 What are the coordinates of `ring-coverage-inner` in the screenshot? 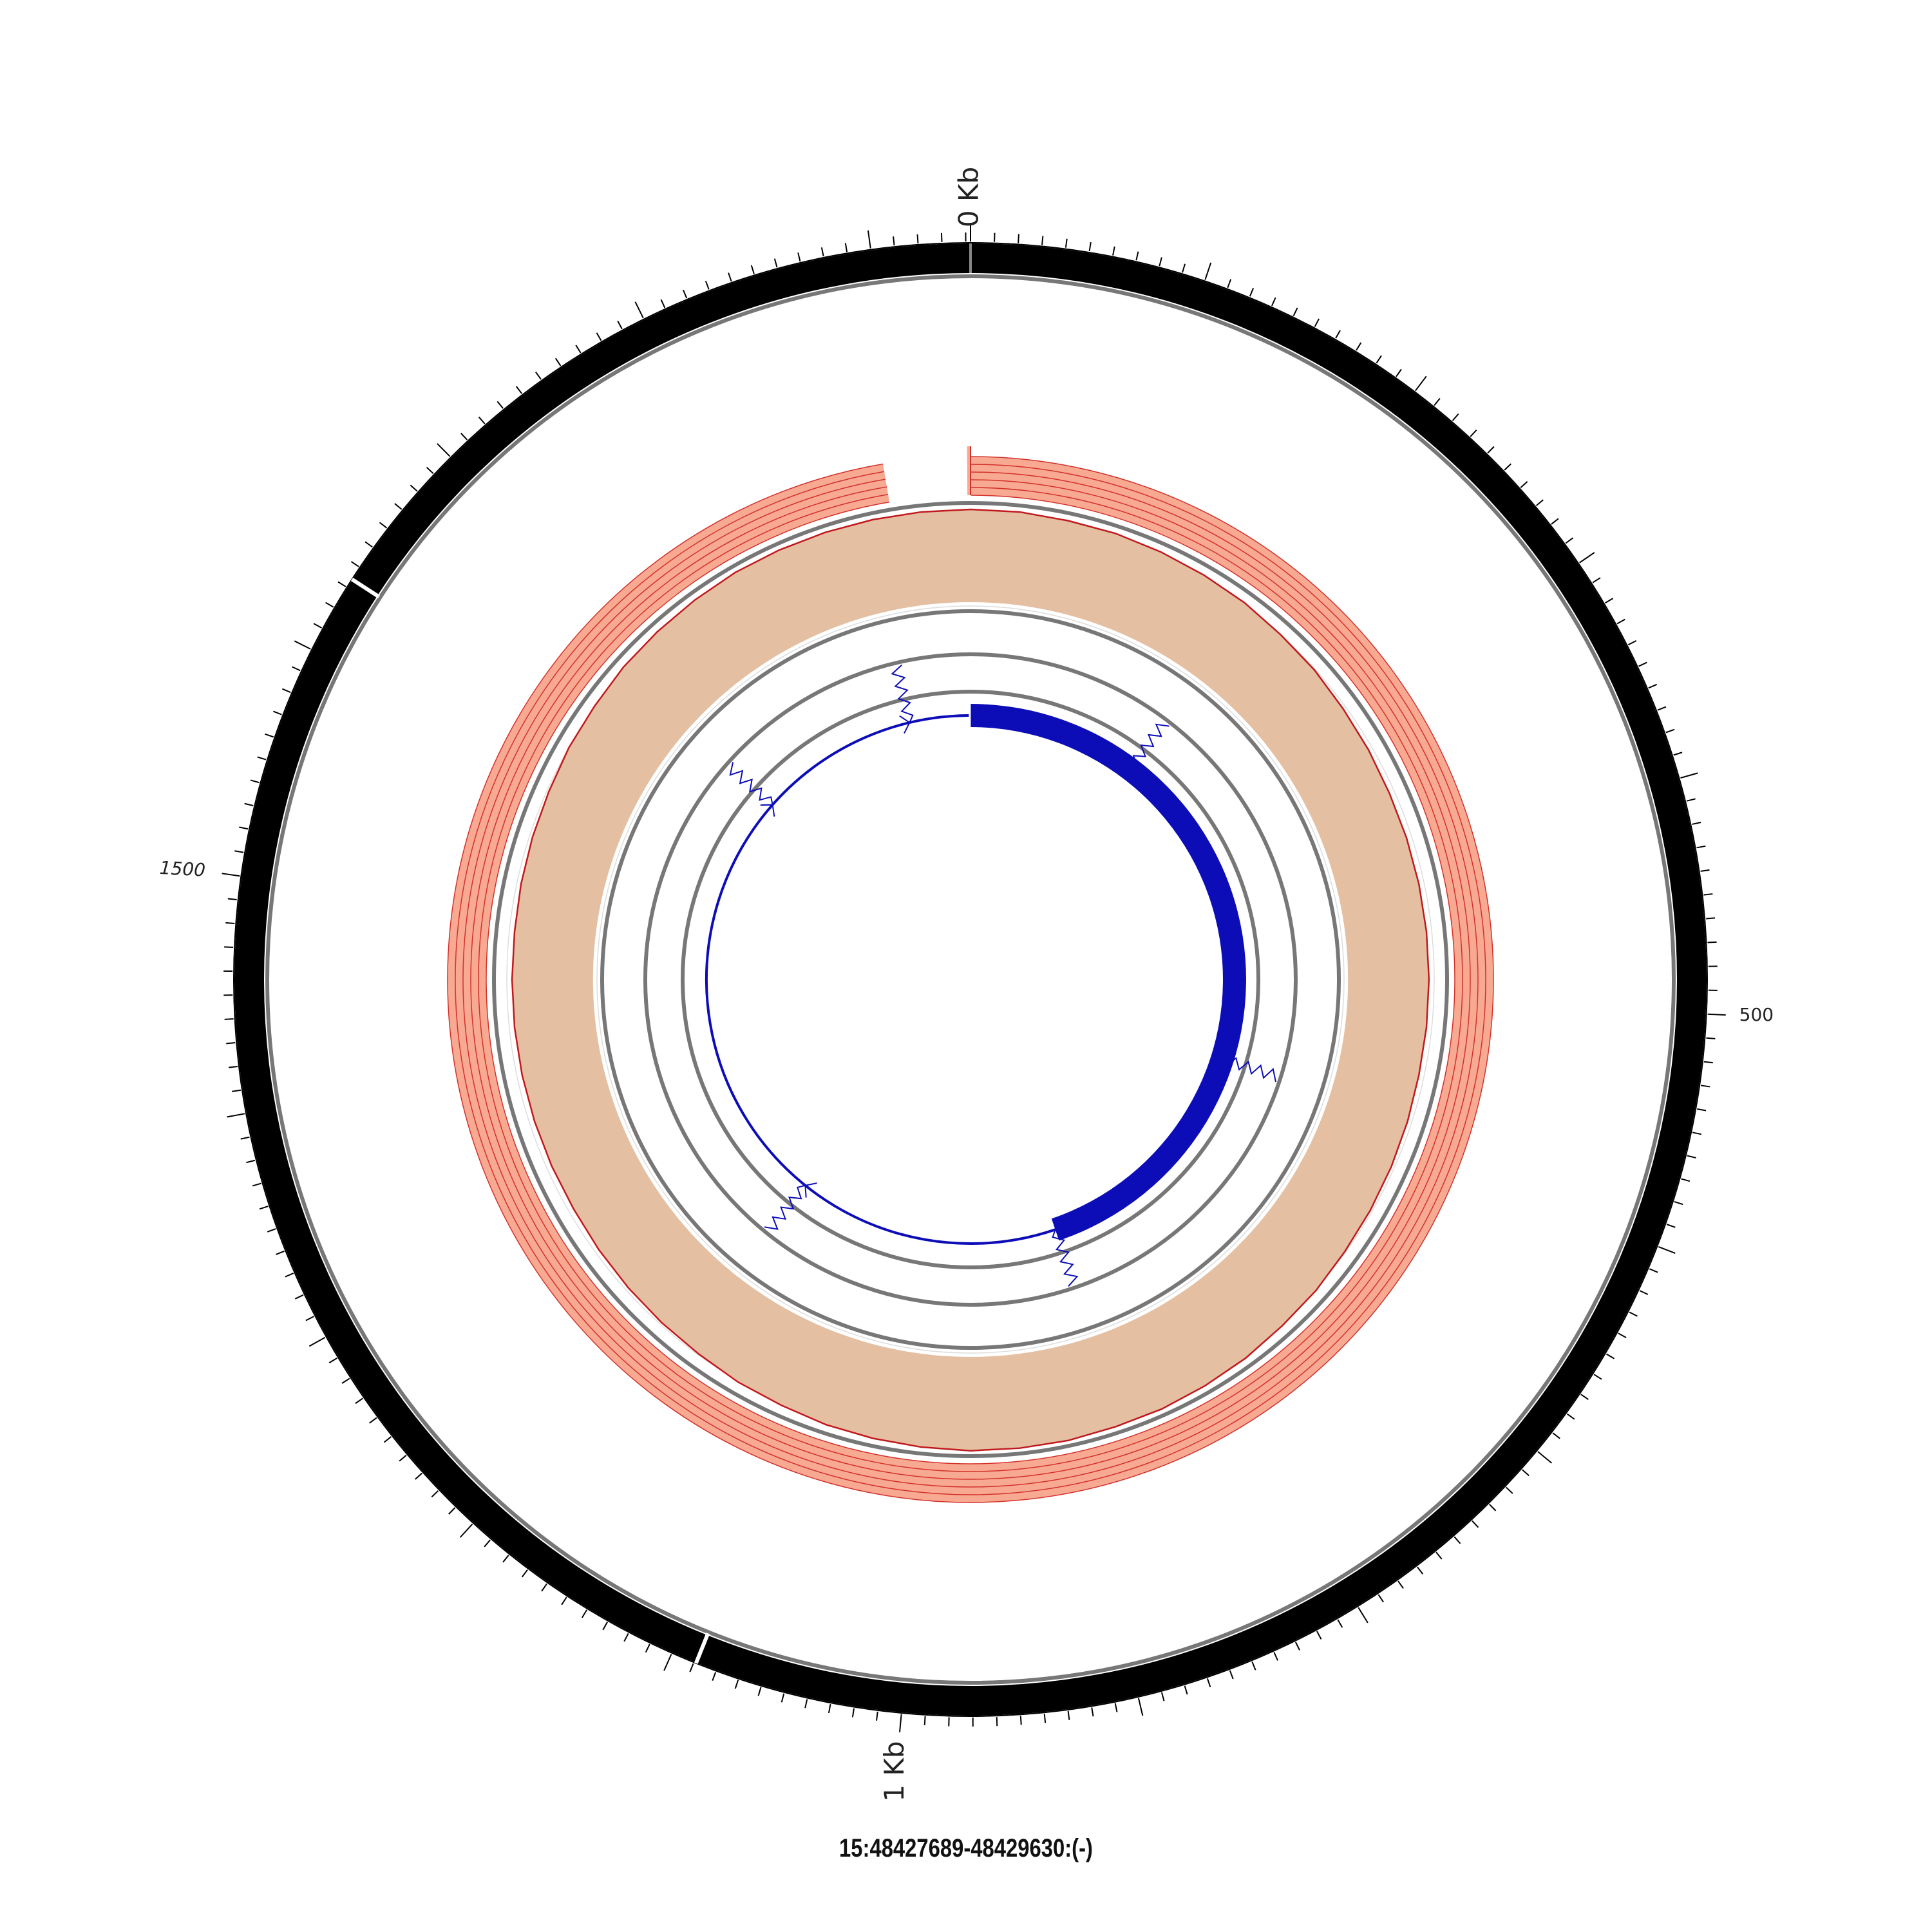 It's located at (971, 979).